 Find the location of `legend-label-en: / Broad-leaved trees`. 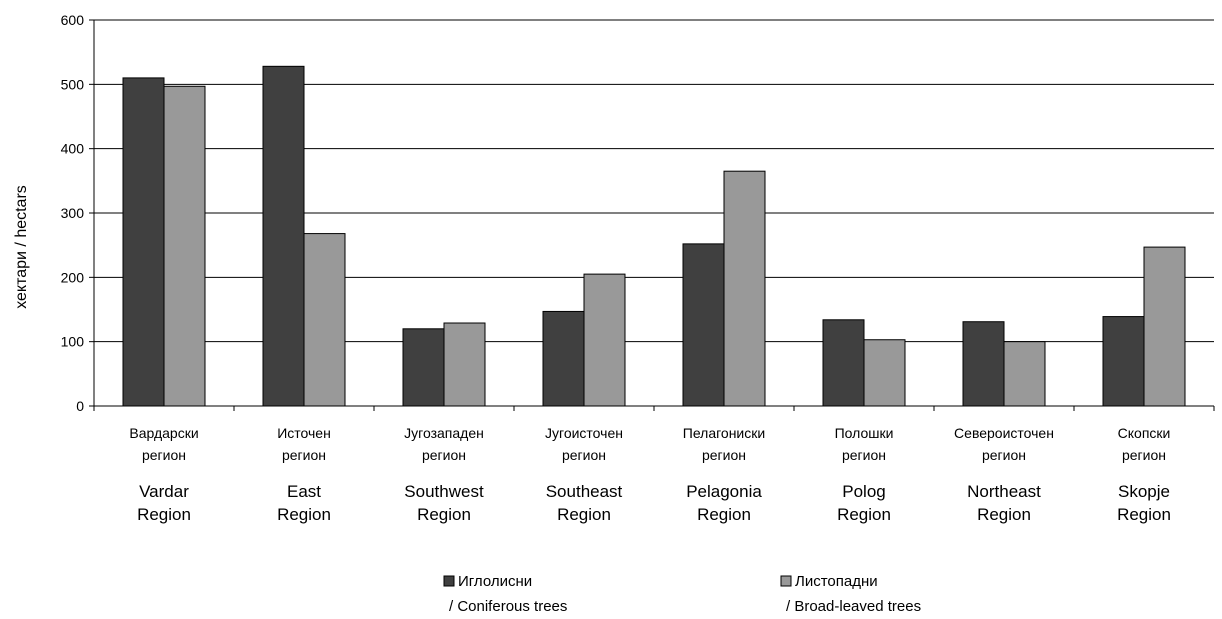

legend-label-en: / Broad-leaved trees is located at coordinates (853, 606).